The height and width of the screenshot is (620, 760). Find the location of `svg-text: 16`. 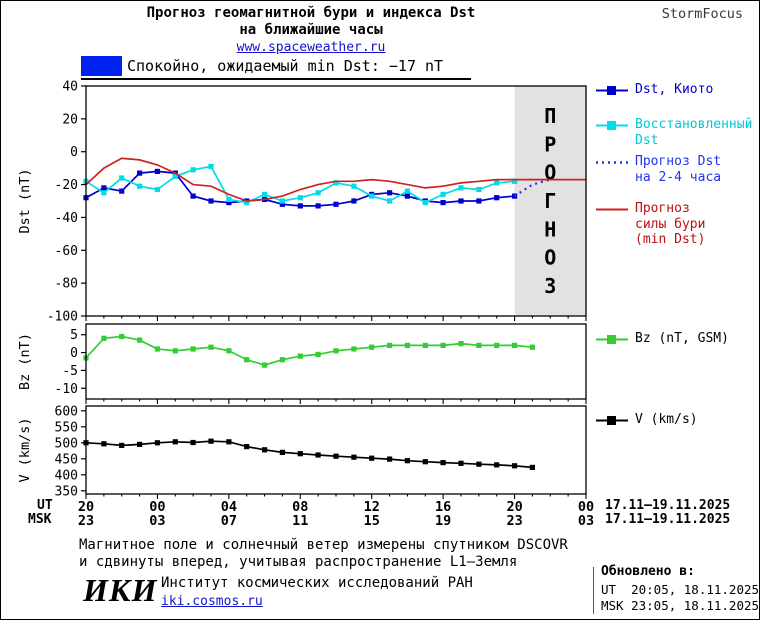

svg-text: 16 is located at coordinates (443, 507).